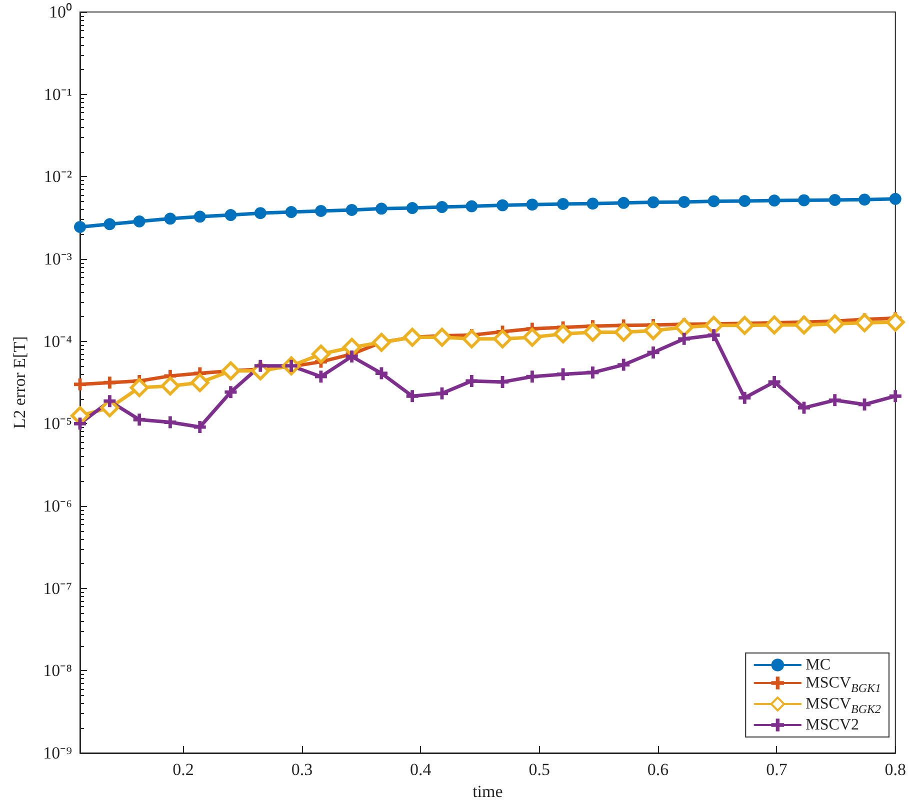 Image resolution: width=909 pixels, height=805 pixels. What do you see at coordinates (895, 769) in the screenshot?
I see `x-tick-label: 0.8` at bounding box center [895, 769].